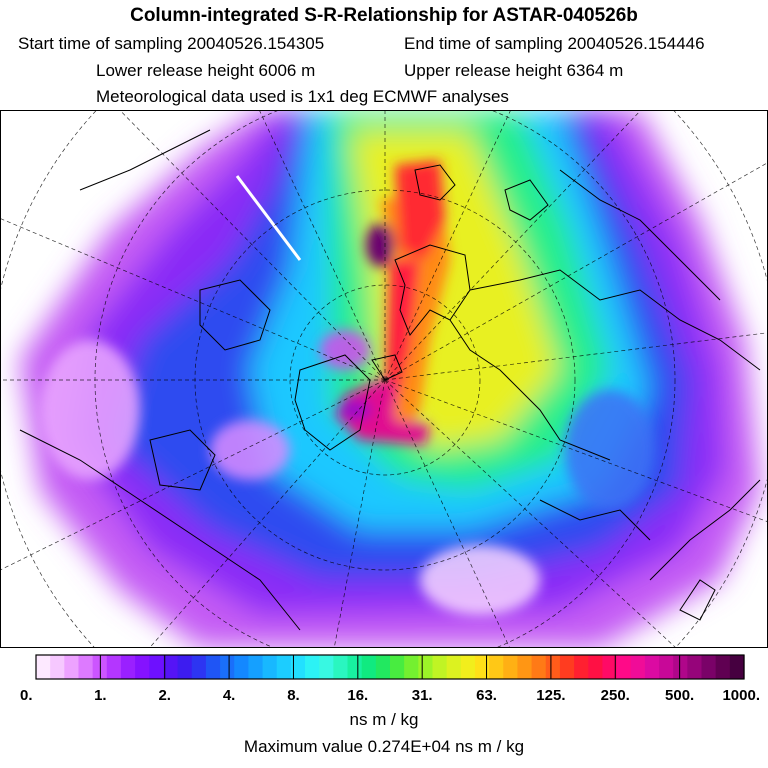  I want to click on colorbar-tick-label: 63., so click(486, 695).